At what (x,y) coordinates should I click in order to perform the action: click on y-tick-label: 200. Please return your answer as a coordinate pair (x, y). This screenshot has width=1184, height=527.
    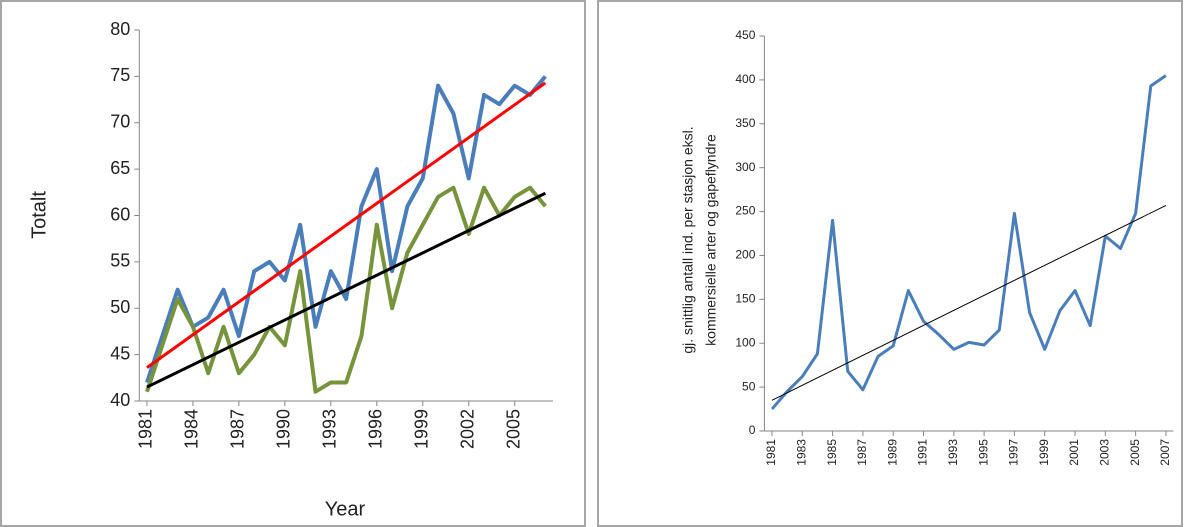
    Looking at the image, I should click on (745, 255).